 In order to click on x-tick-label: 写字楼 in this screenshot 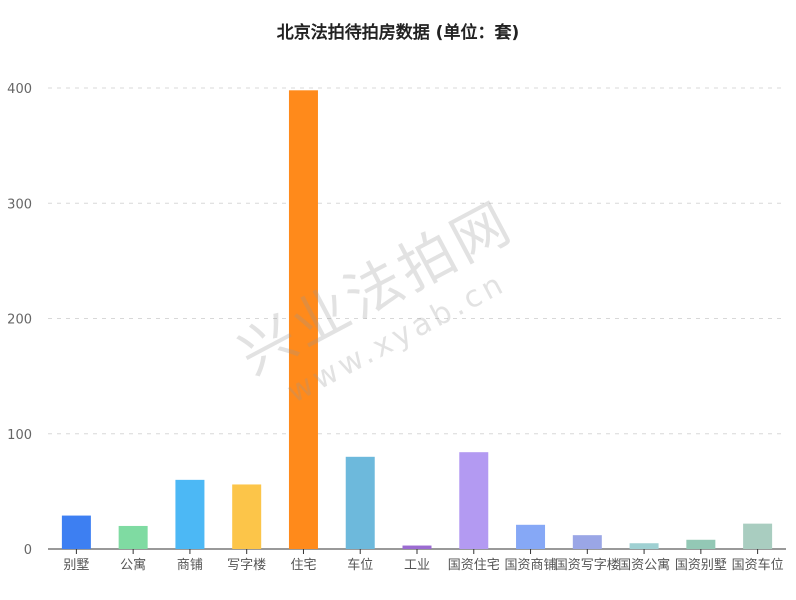, I will do `click(246, 565)`.